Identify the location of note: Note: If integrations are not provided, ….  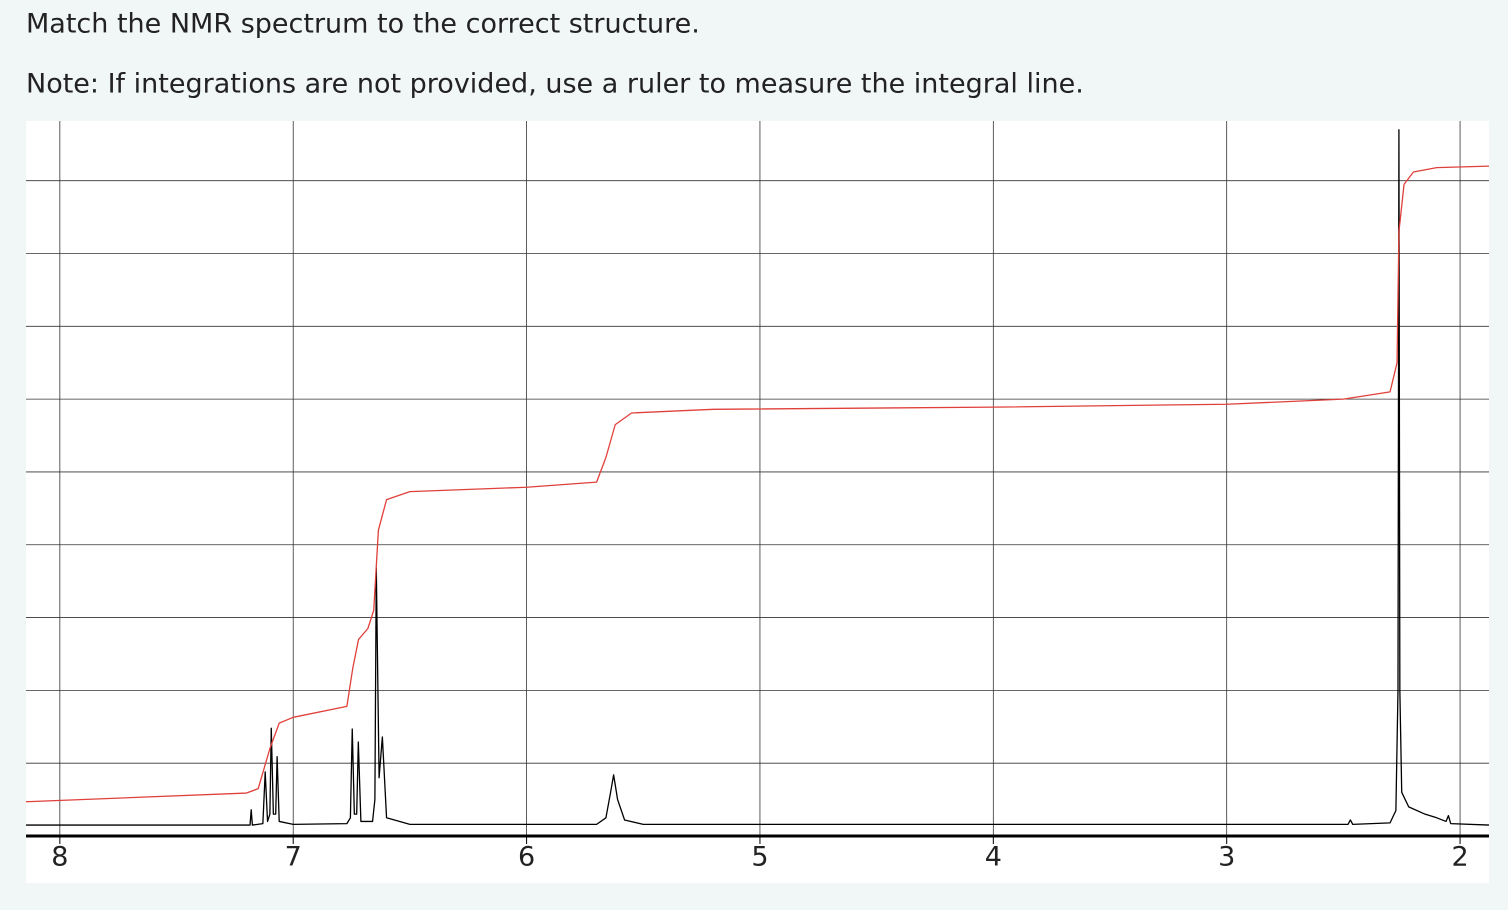
(555, 84).